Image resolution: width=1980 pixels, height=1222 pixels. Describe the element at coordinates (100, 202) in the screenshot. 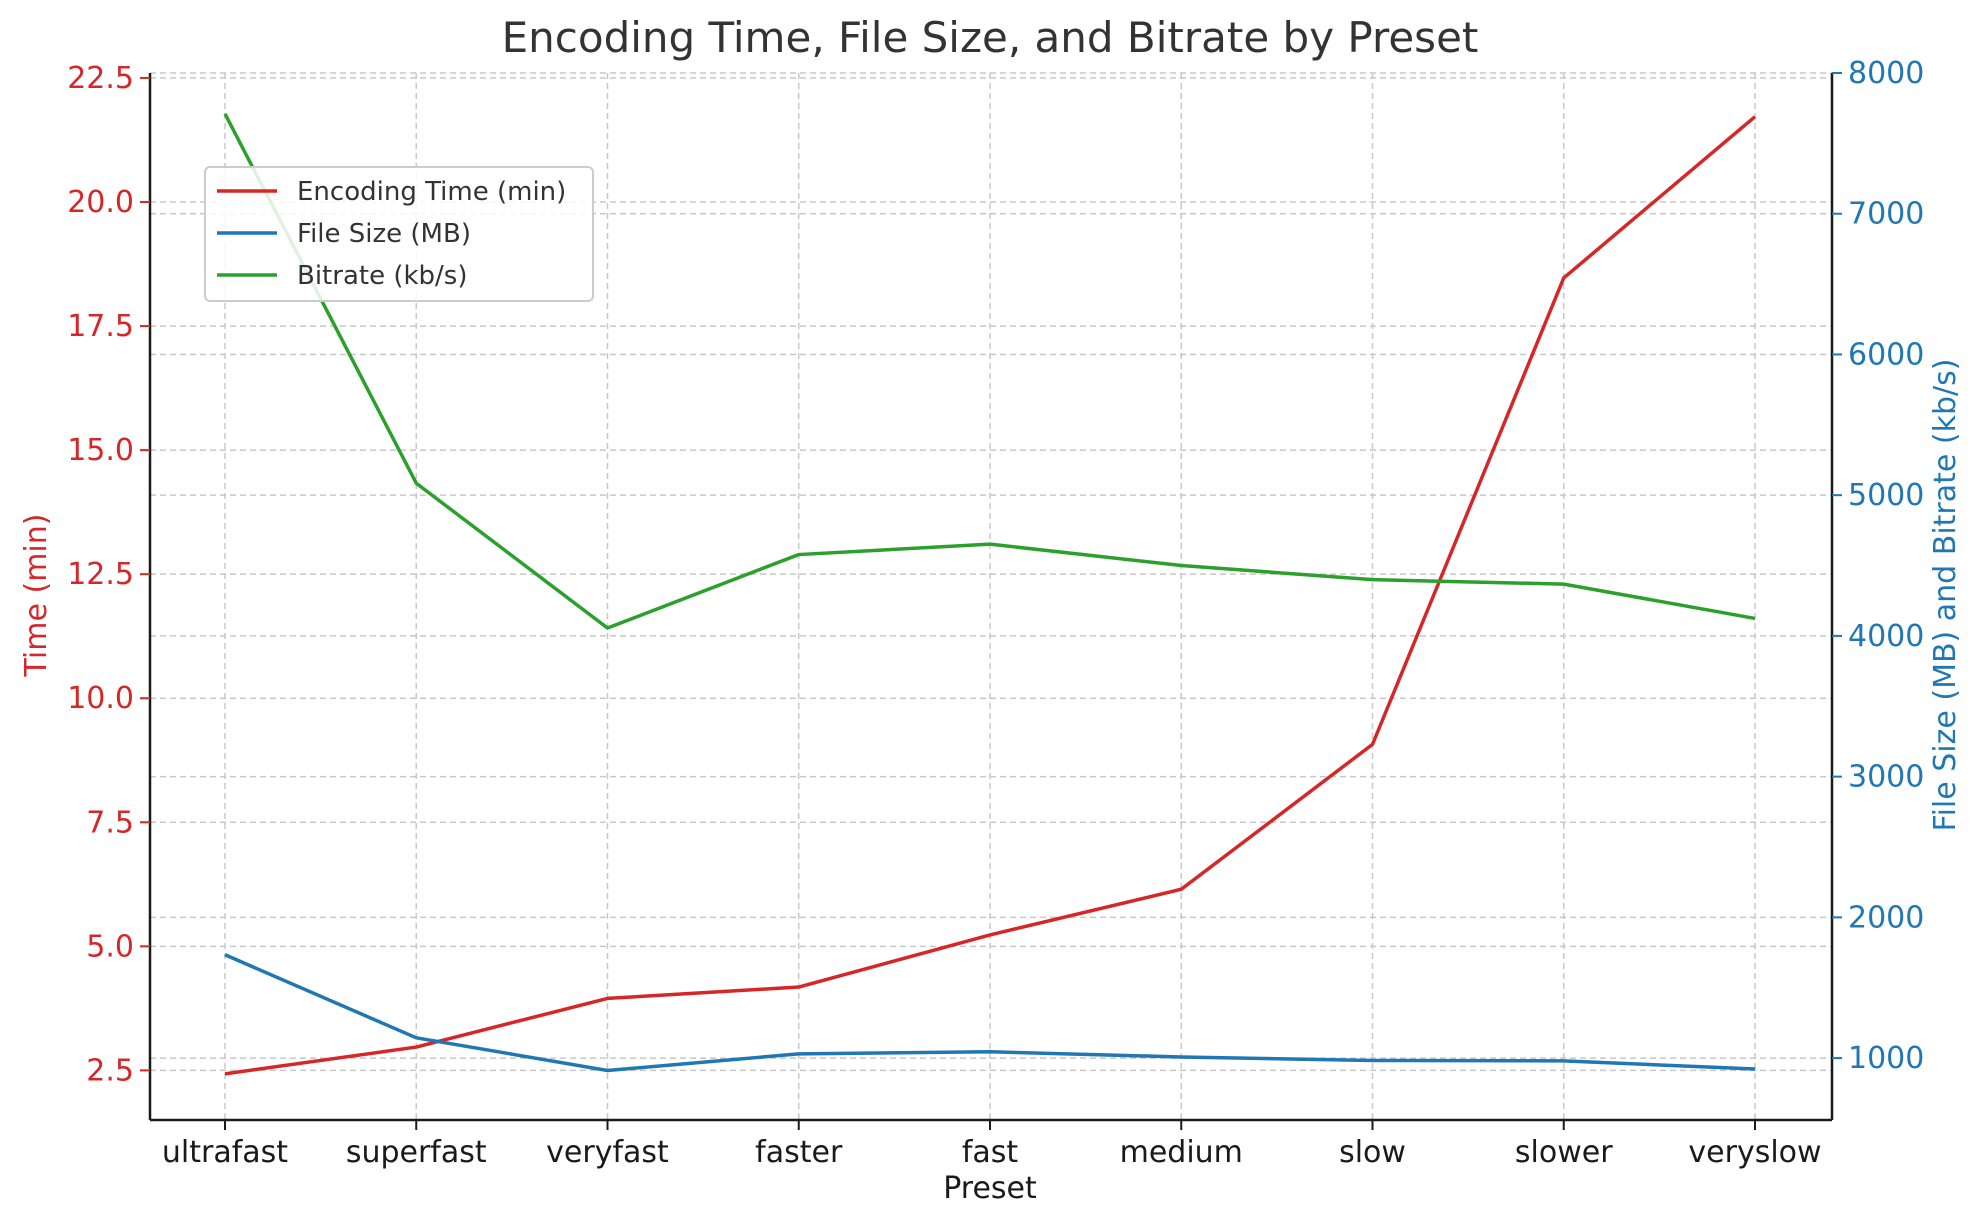

I see `y-left-tick-label: 20.0` at that location.